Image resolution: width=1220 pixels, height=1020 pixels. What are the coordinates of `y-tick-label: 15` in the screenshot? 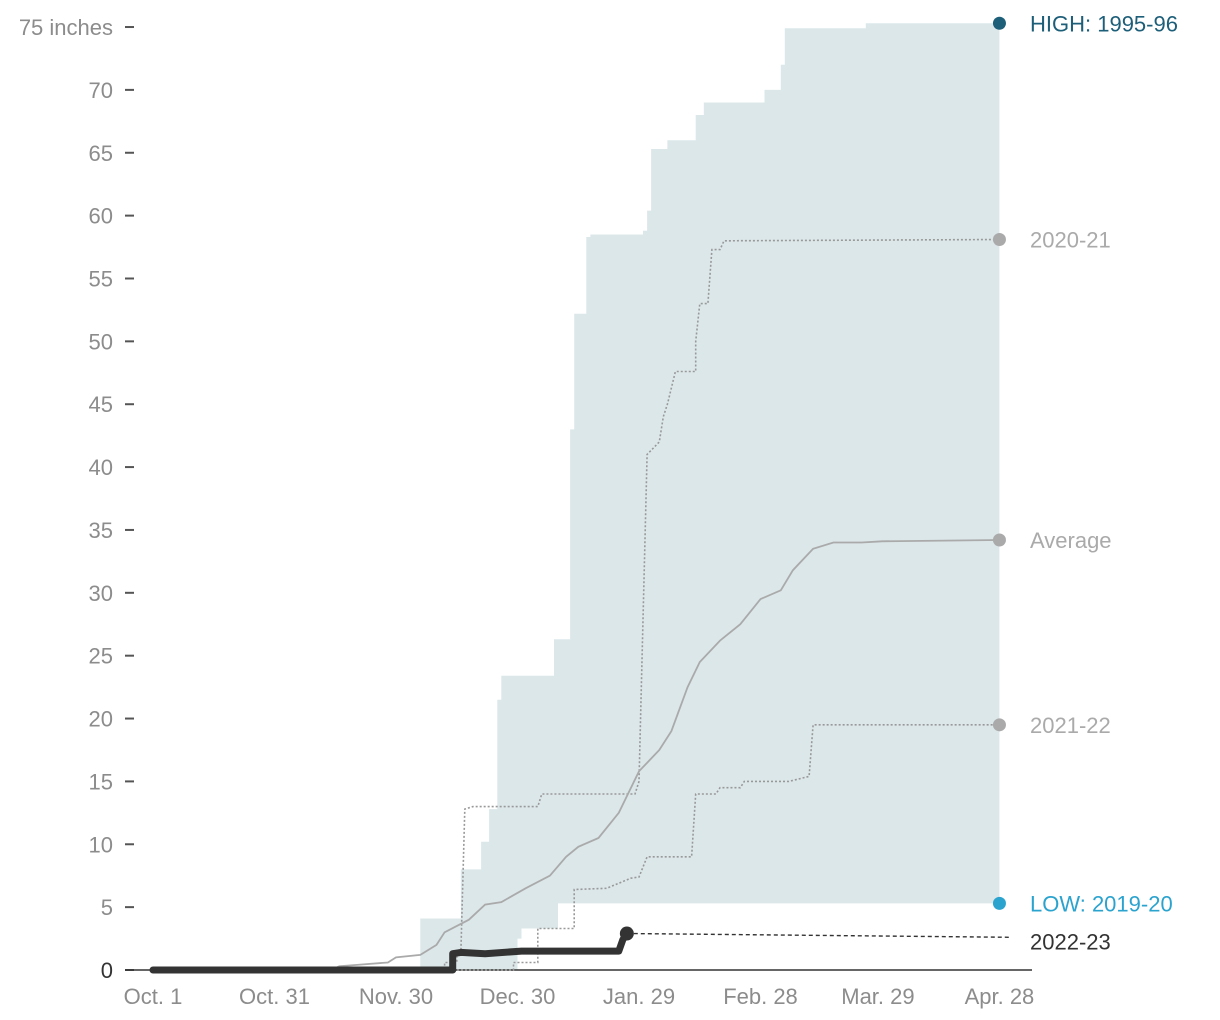 It's located at (101, 781).